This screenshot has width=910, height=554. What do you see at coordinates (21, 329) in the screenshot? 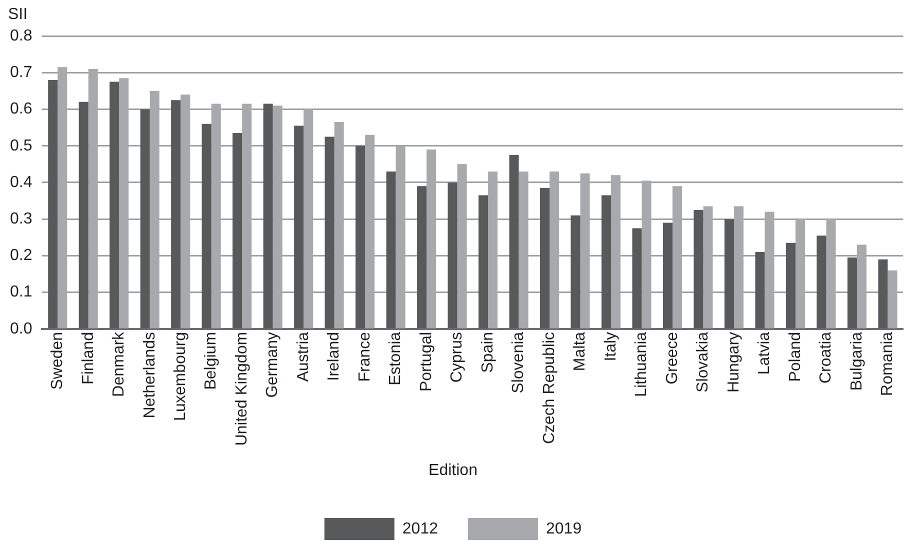
I see `y-tick-label: 0.0` at bounding box center [21, 329].